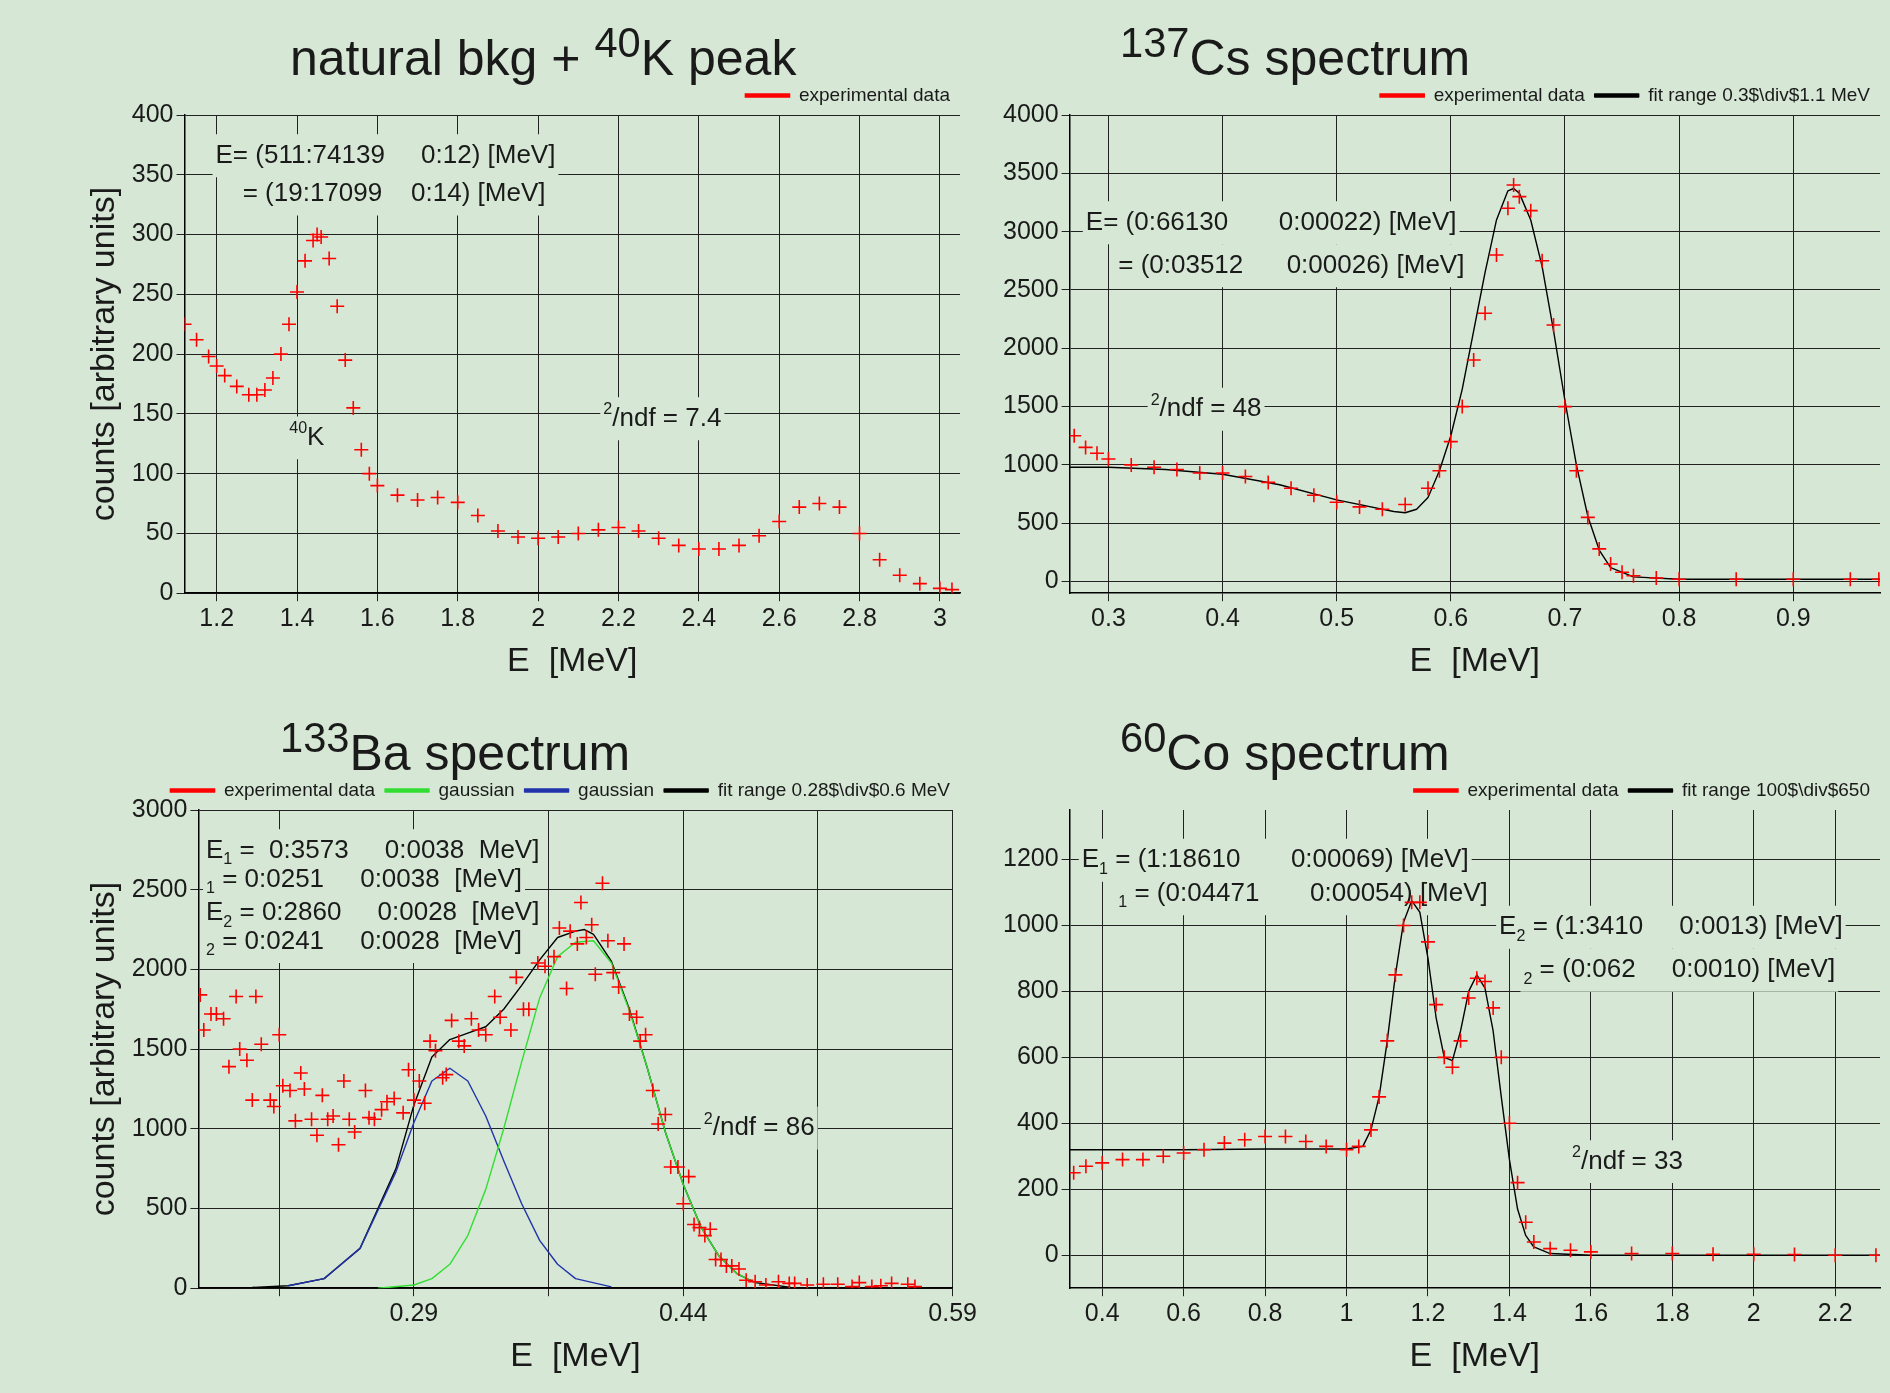 The height and width of the screenshot is (1393, 1890). What do you see at coordinates (1184, 1312) in the screenshot?
I see `x-tick-label: 0.6` at bounding box center [1184, 1312].